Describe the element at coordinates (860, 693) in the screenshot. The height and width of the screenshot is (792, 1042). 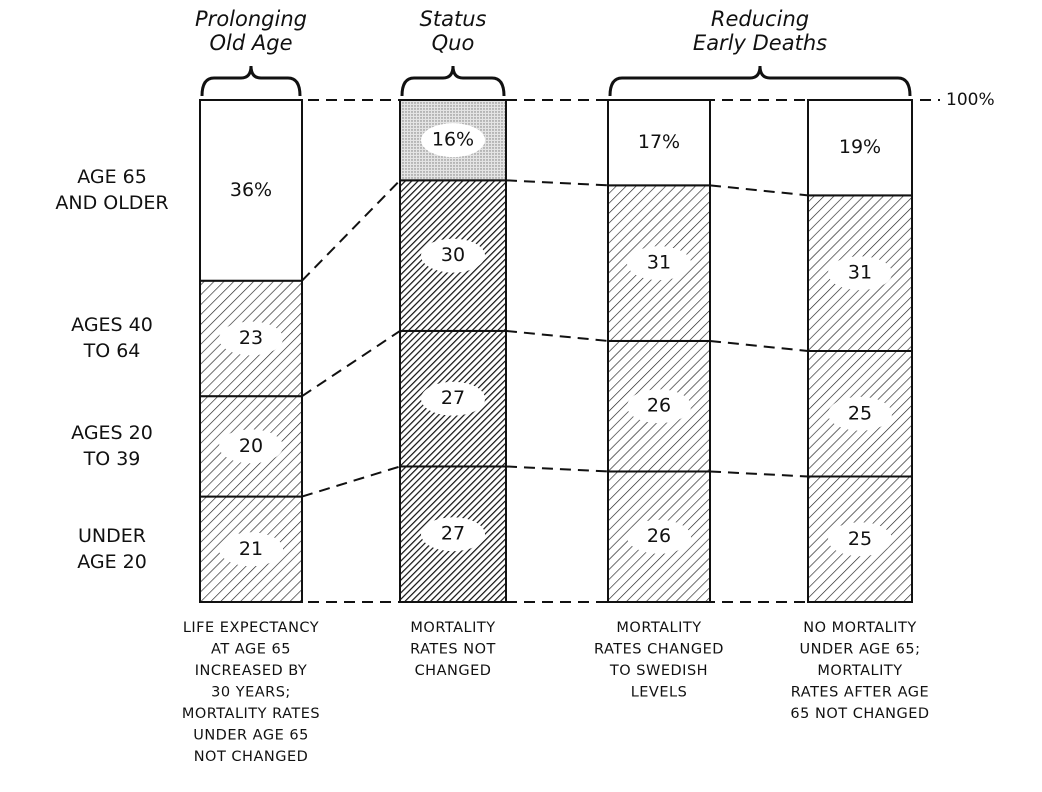
I see `category-label: RATES AFTER AGE` at that location.